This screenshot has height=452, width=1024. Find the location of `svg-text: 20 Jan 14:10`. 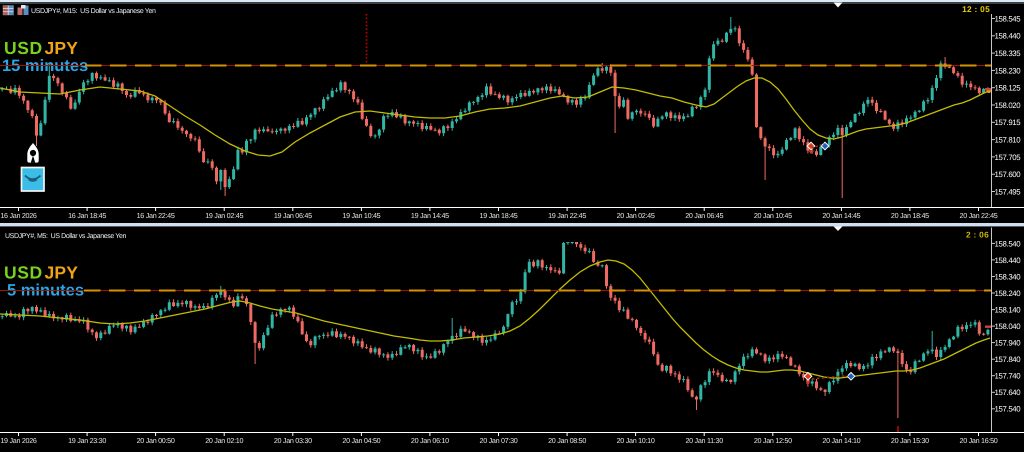

svg-text: 20 Jan 14:10 is located at coordinates (841, 440).